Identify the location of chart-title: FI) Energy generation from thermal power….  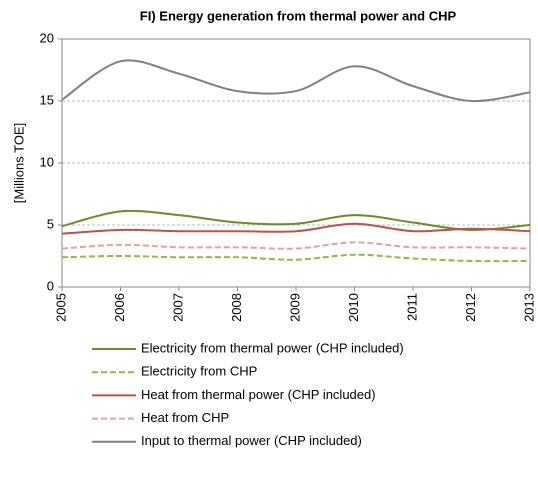
(298, 15).